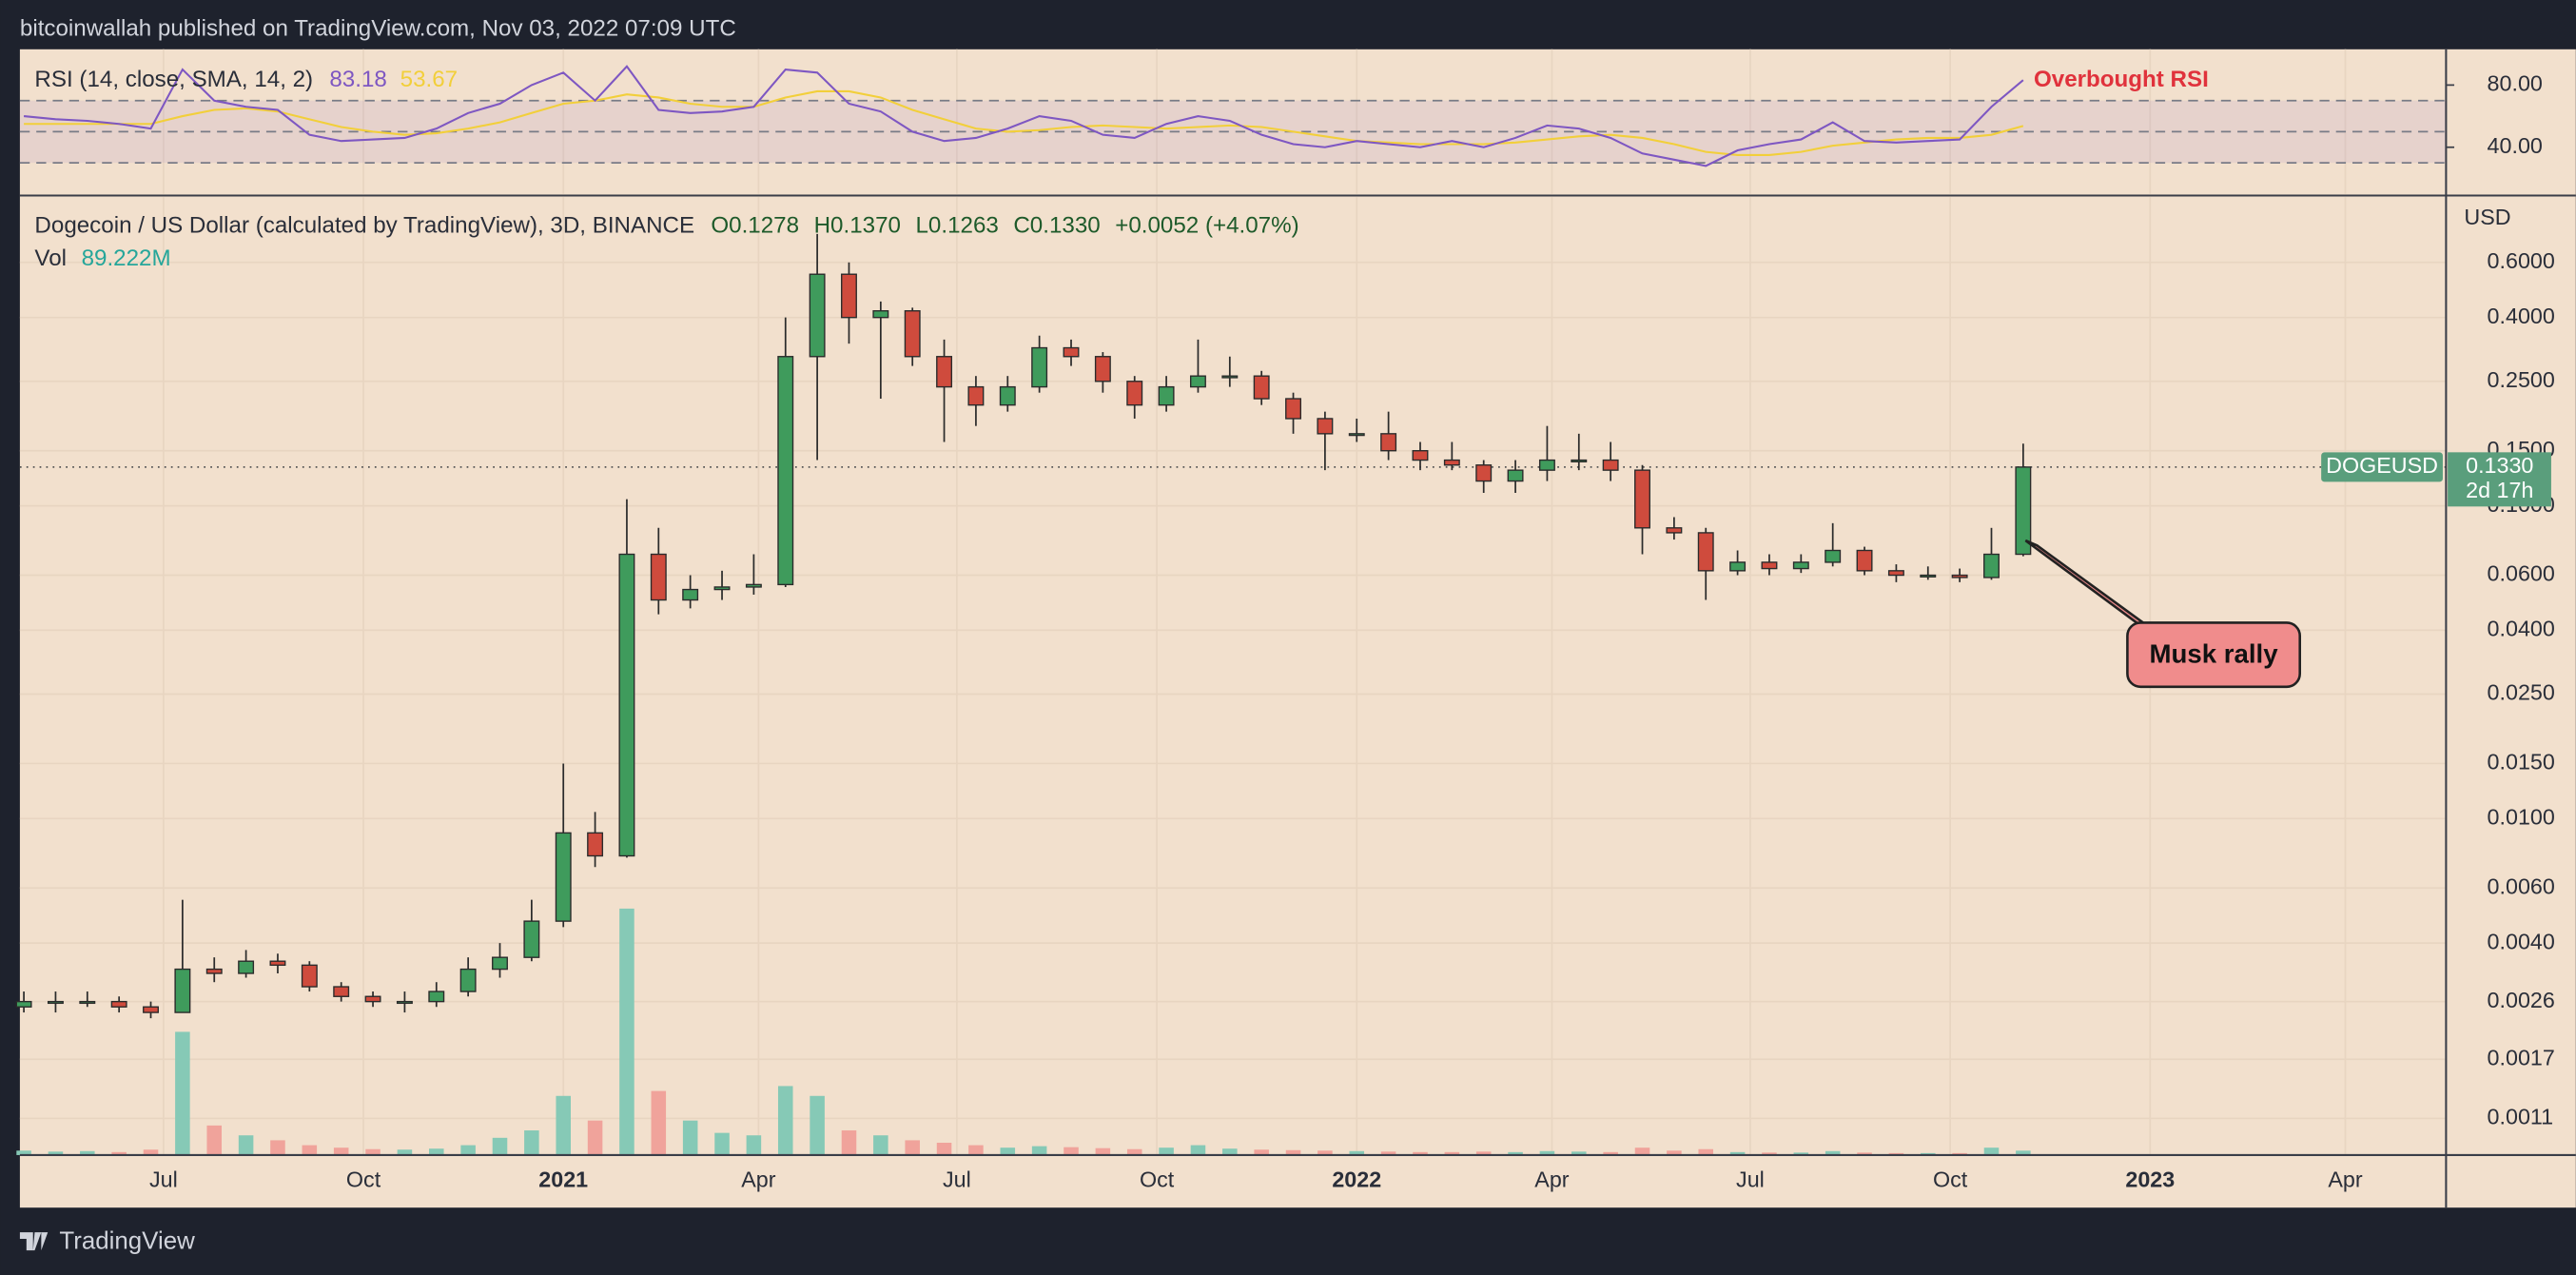 Image resolution: width=2576 pixels, height=1275 pixels. I want to click on callout-text: Musk rally, so click(2214, 653).